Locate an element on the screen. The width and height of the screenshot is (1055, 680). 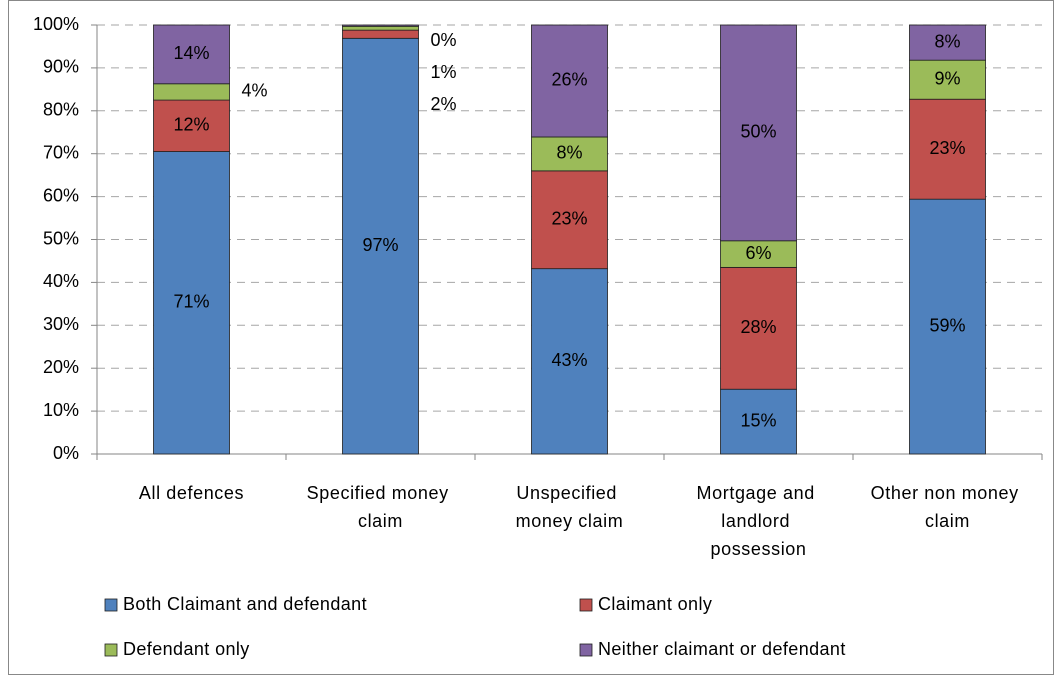
data-label: 71% is located at coordinates (191, 302).